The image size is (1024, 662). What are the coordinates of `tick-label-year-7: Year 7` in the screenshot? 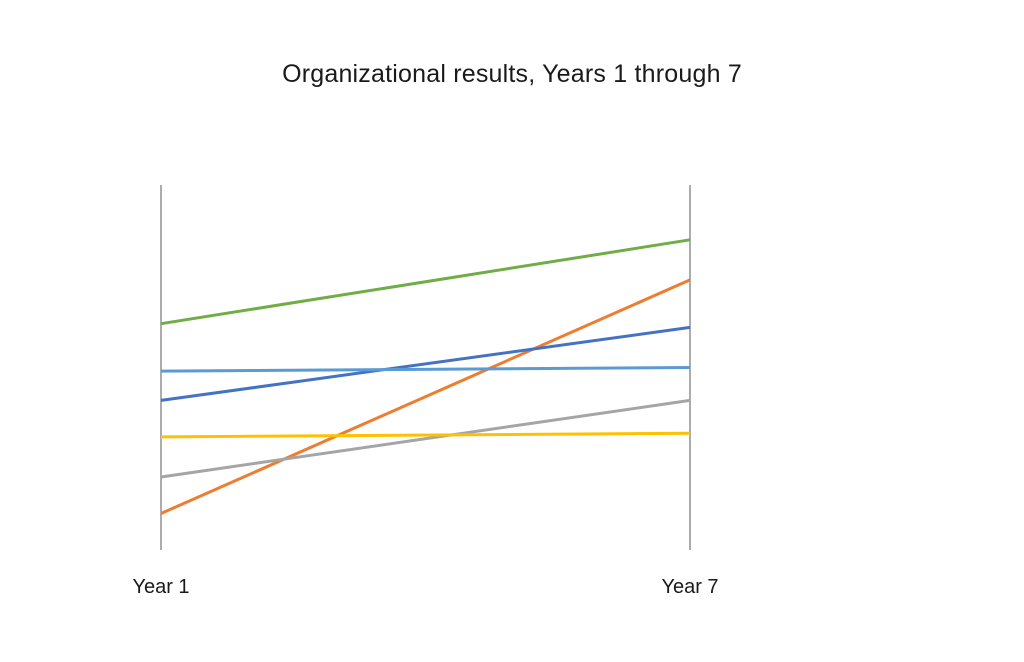 It's located at (689, 587).